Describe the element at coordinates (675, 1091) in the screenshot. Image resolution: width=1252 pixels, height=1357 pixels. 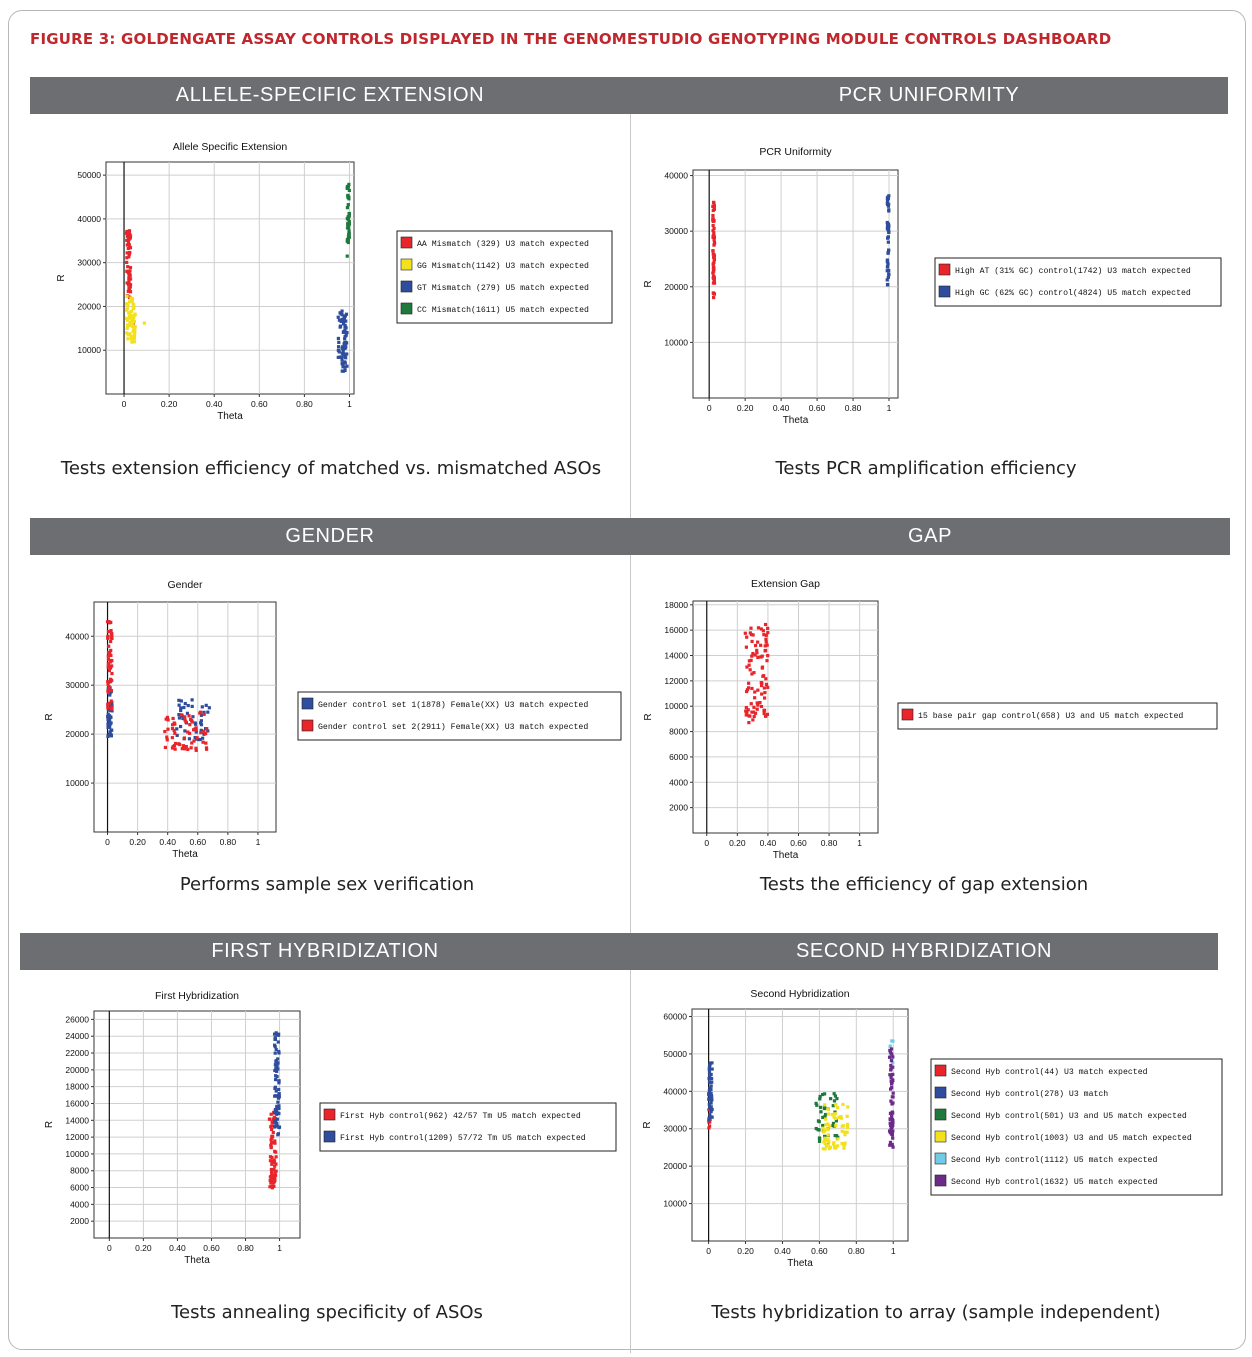
I see `y-tick-label: 40000` at that location.